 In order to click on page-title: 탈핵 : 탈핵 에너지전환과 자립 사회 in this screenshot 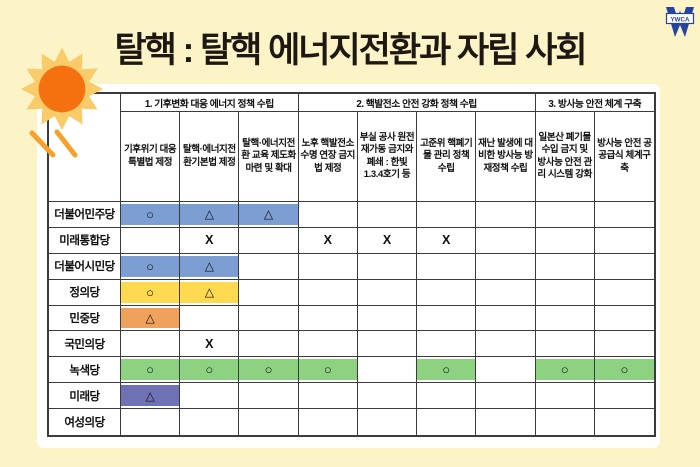, I will do `click(350, 50)`.